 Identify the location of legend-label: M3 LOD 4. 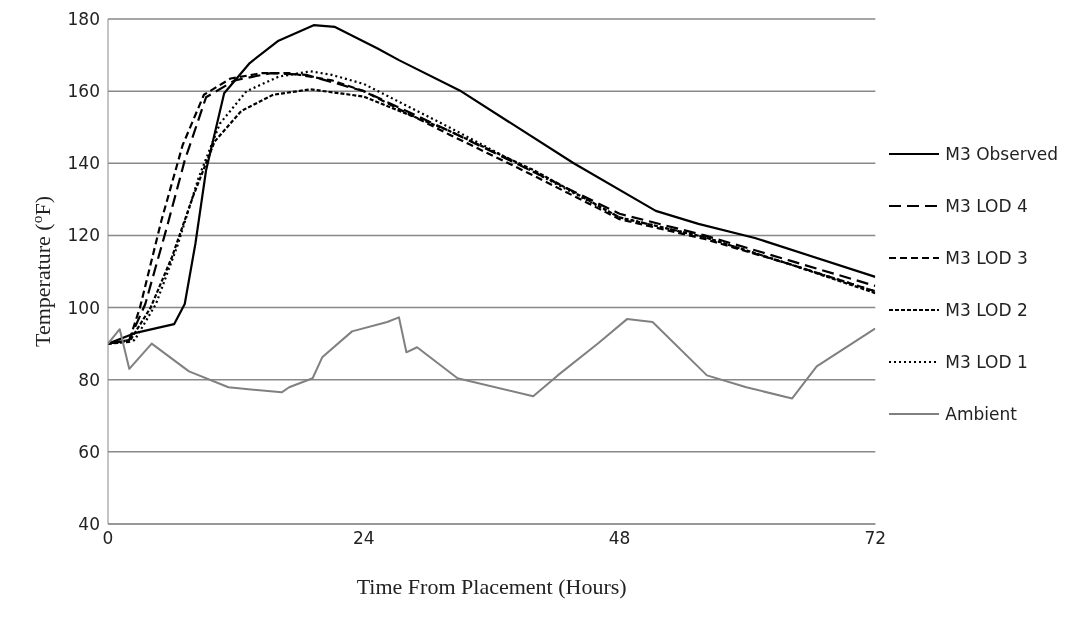
(986, 206).